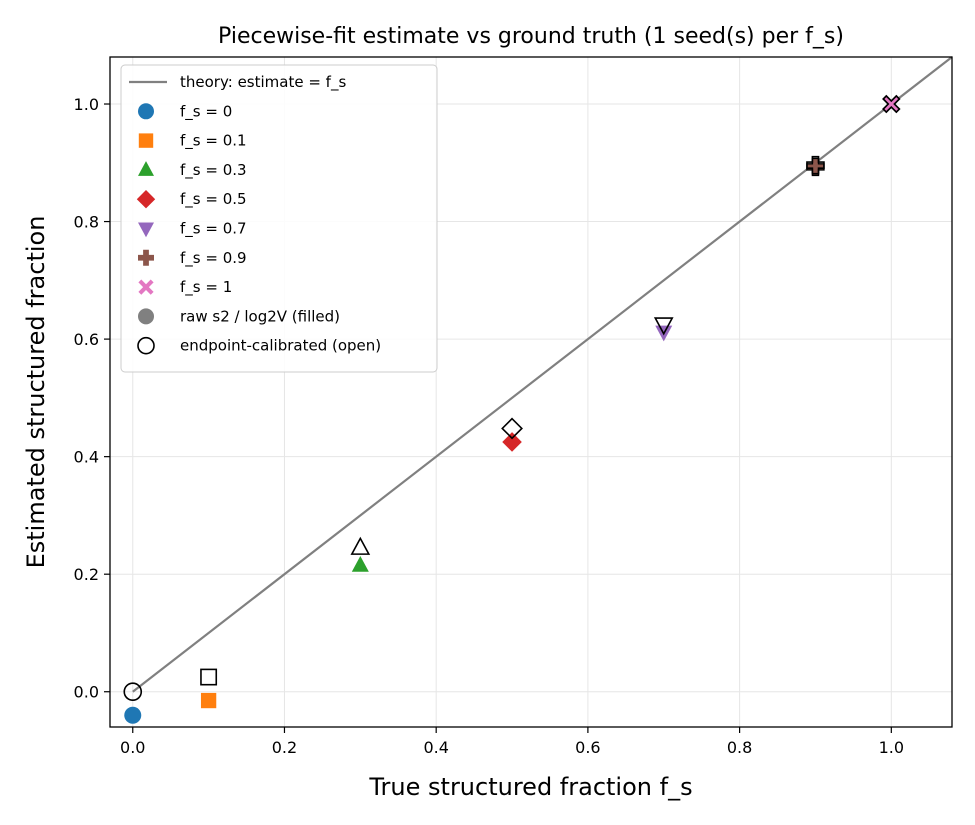 The image size is (975, 825). I want to click on x-tick-label: 1.0, so click(891, 747).